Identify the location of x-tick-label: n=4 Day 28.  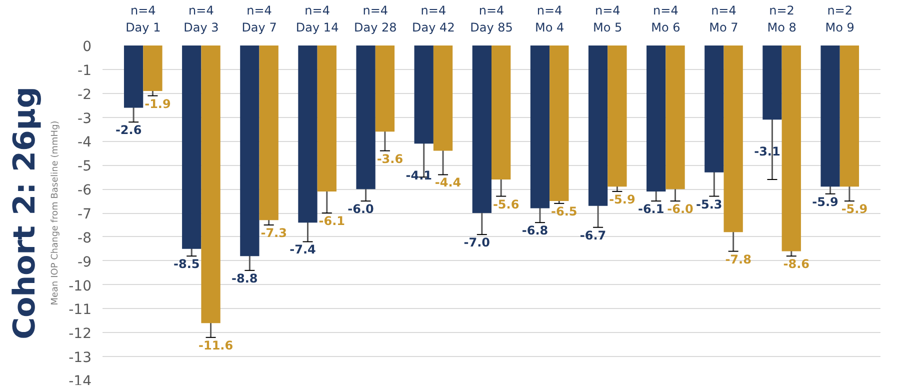
(375, 19).